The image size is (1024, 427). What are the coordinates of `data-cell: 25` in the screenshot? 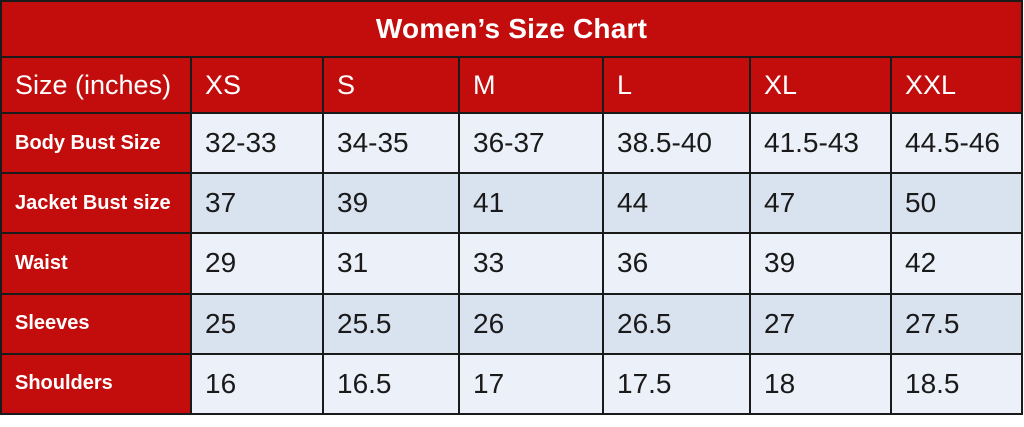 It's located at (257, 323).